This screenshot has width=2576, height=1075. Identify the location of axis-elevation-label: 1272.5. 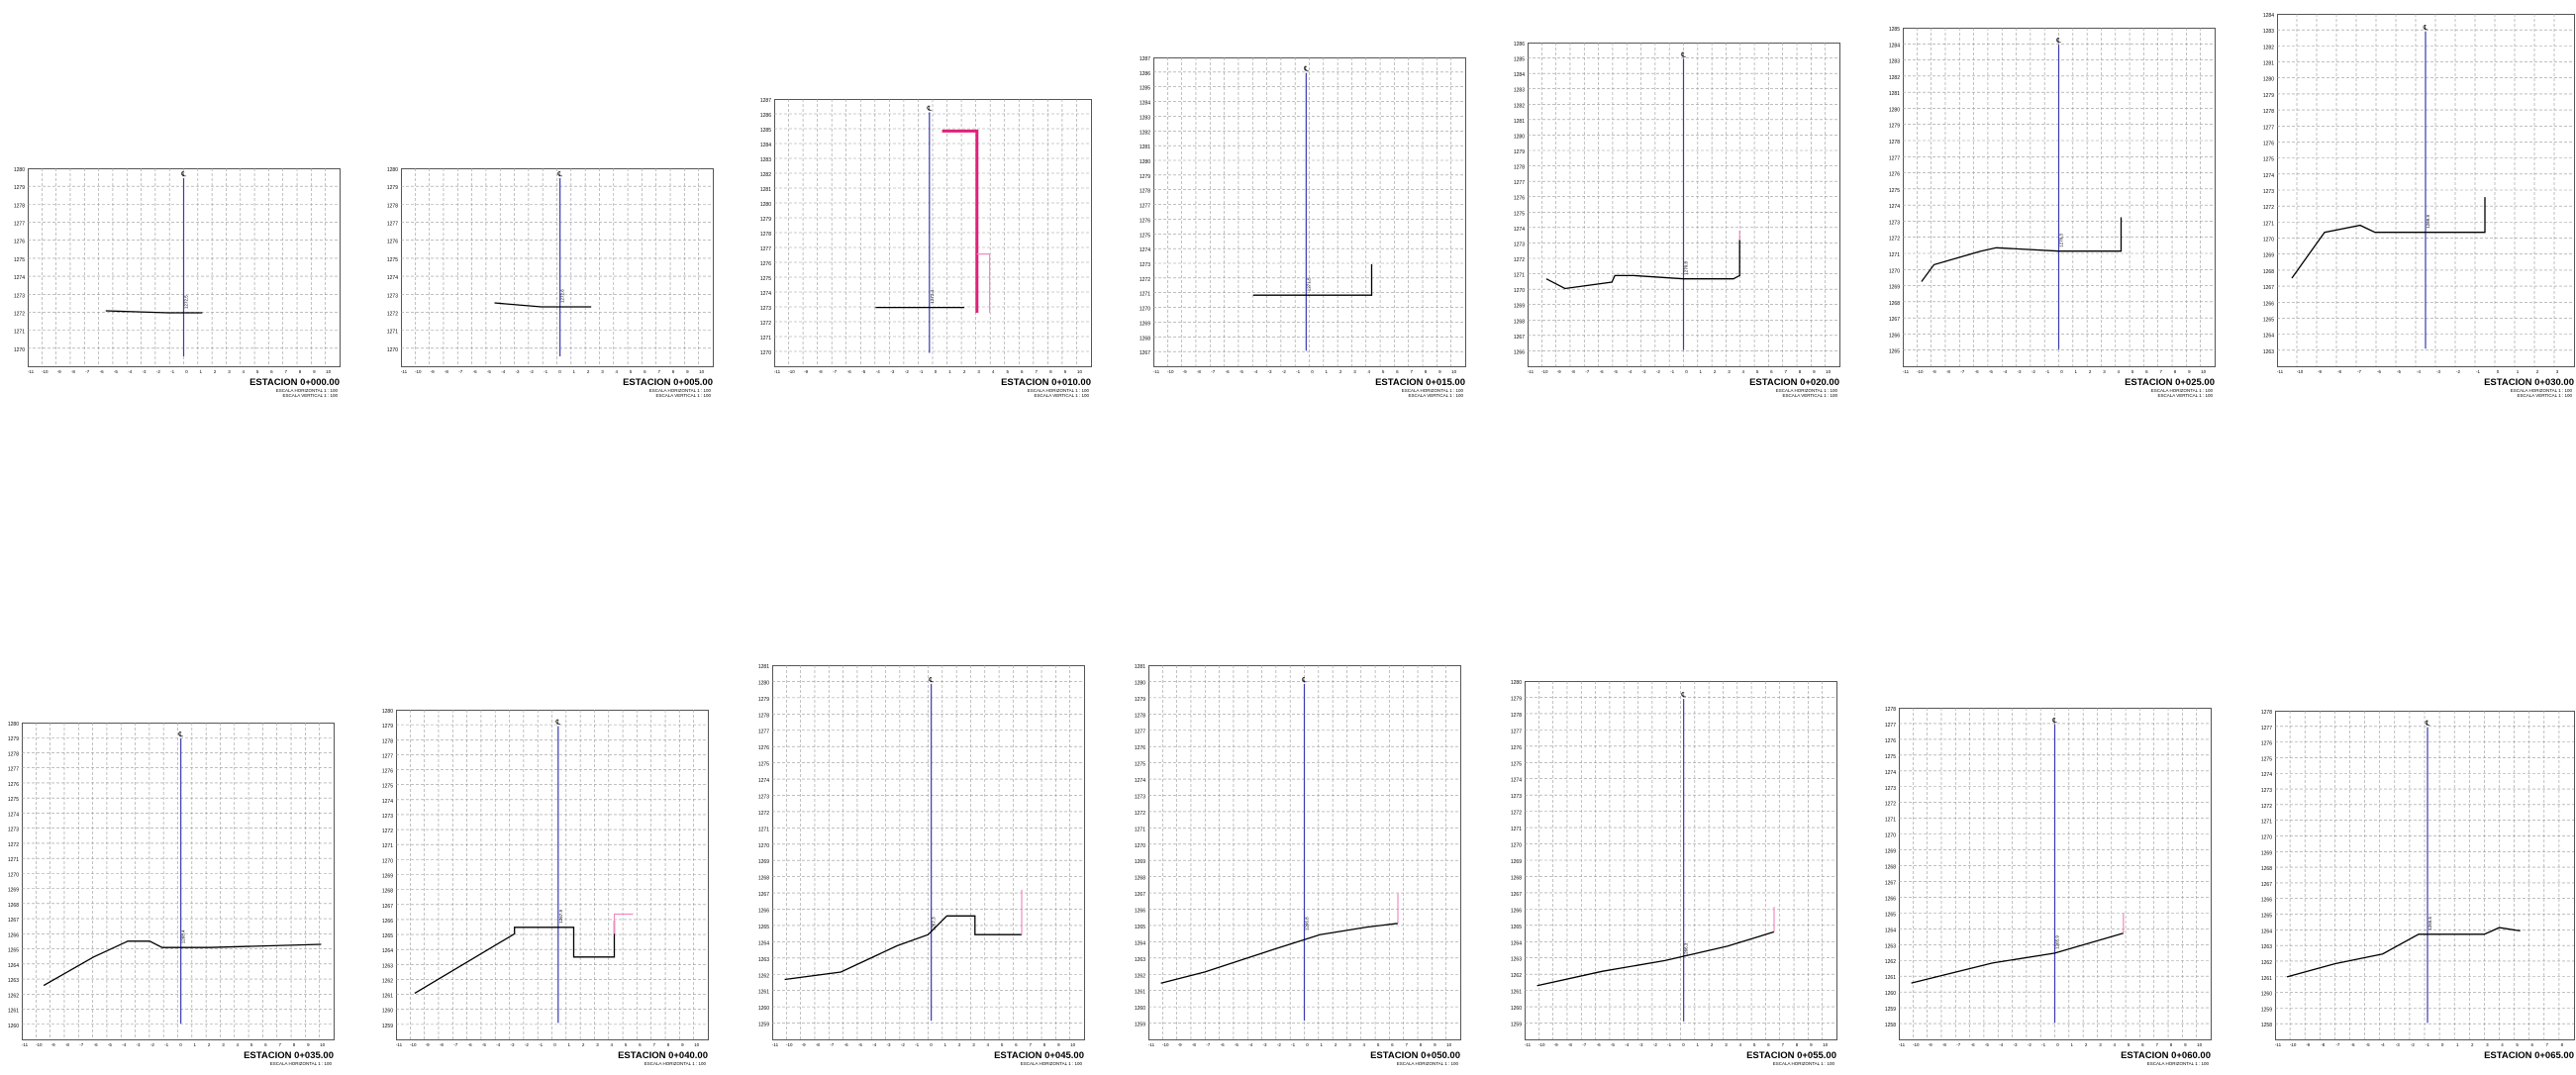
(187, 302).